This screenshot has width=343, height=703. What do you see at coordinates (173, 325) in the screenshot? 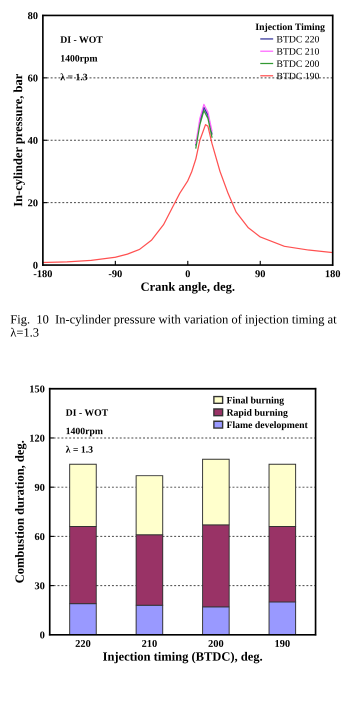
I see `caption: Fig. 10 In-cylinder pressure with variation of injection timing at λ=1.3` at bounding box center [173, 325].